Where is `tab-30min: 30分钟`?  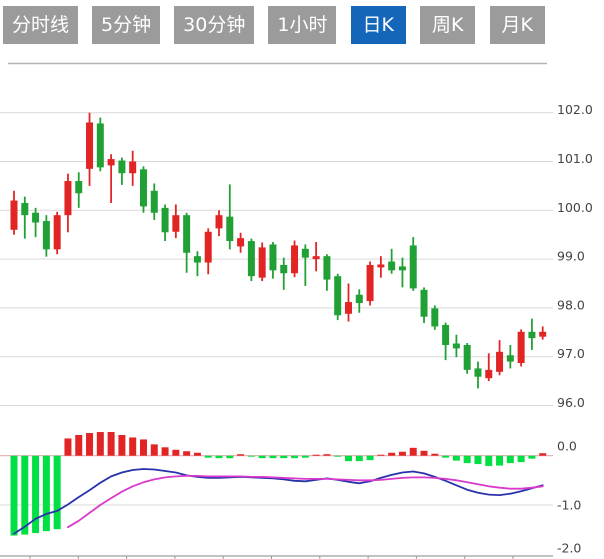
tab-30min: 30分钟 is located at coordinates (214, 25).